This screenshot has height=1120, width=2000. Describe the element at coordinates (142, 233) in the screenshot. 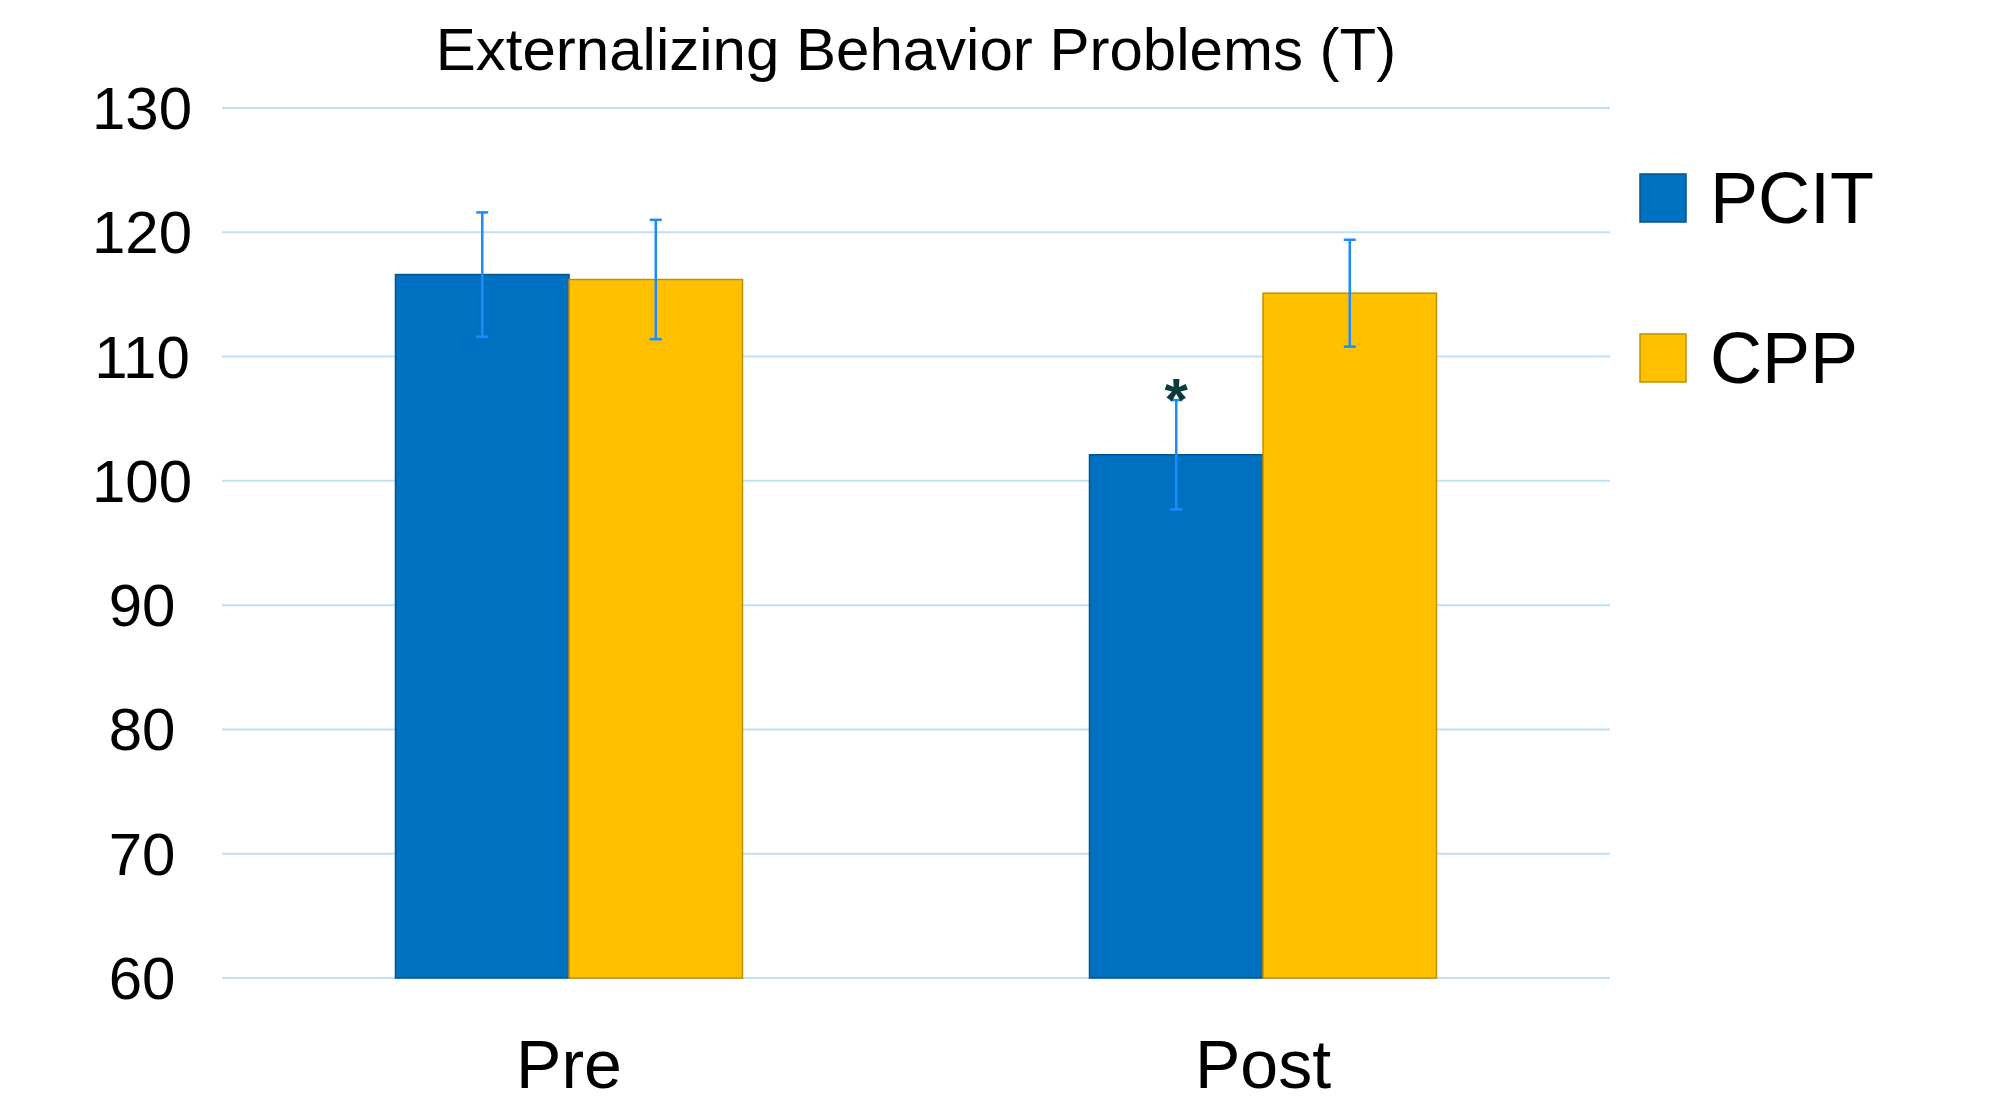

I see `y-tick-label: 120` at that location.